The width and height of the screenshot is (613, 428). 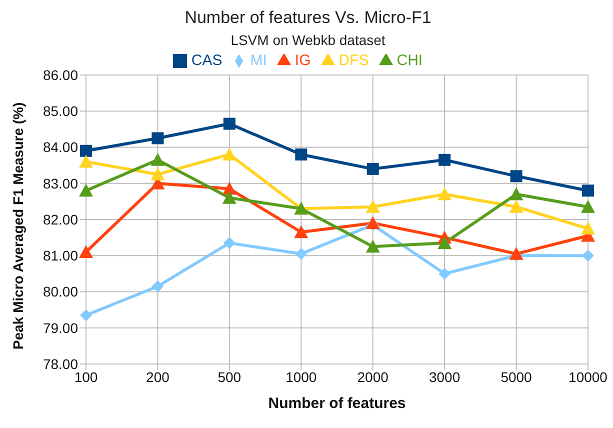 What do you see at coordinates (60, 183) in the screenshot?
I see `y-tick-label: 83.00` at bounding box center [60, 183].